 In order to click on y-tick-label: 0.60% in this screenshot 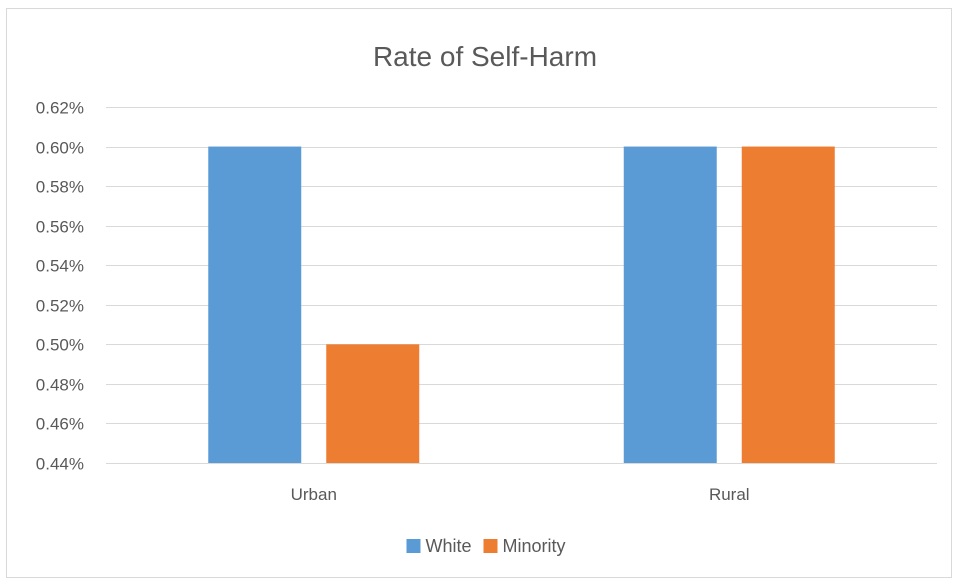, I will do `click(60, 148)`.